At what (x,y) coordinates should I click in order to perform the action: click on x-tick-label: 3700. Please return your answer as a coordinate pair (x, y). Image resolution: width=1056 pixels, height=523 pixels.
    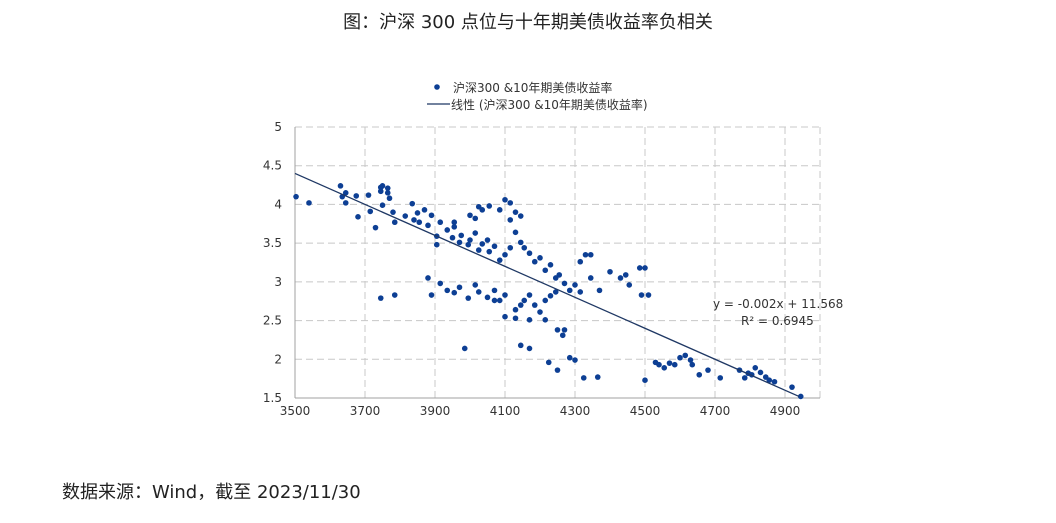
    Looking at the image, I should click on (365, 411).